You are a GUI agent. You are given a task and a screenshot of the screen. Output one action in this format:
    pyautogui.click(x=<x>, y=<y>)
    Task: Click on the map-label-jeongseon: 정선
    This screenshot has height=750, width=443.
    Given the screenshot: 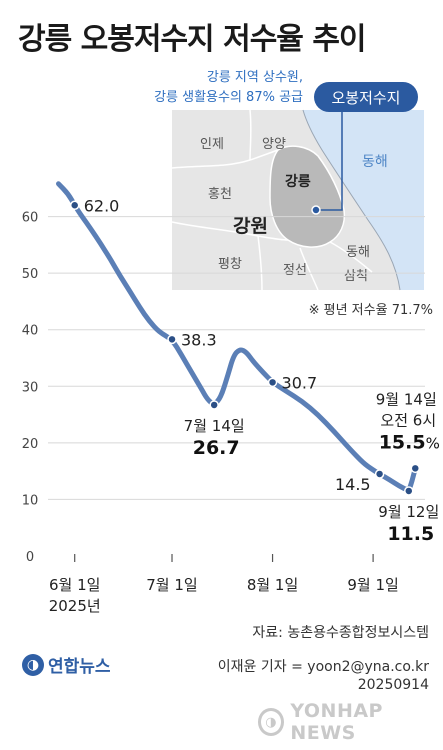 What is the action you would take?
    pyautogui.click(x=295, y=270)
    